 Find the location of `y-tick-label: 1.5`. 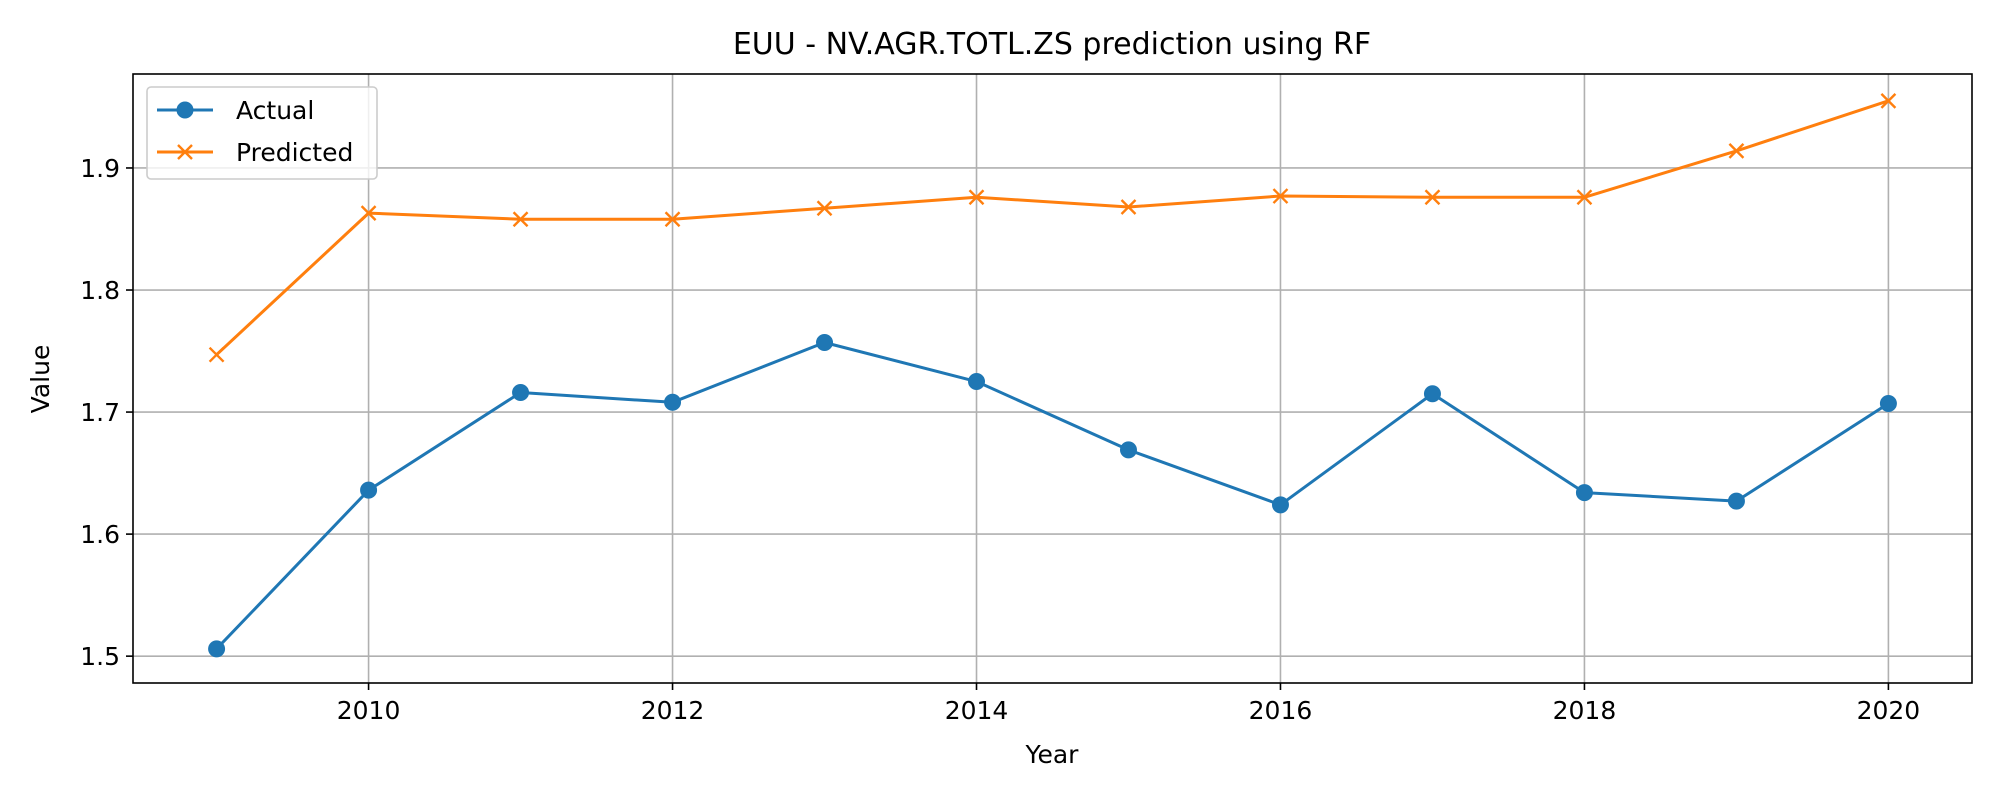

y-tick-label: 1.5 is located at coordinates (100, 656).